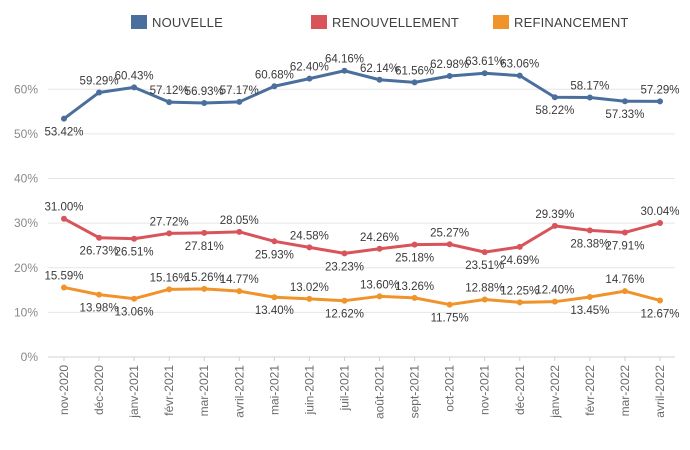 The width and height of the screenshot is (690, 450). Describe the element at coordinates (519, 291) in the screenshot. I see `data-label: 12.25%` at that location.